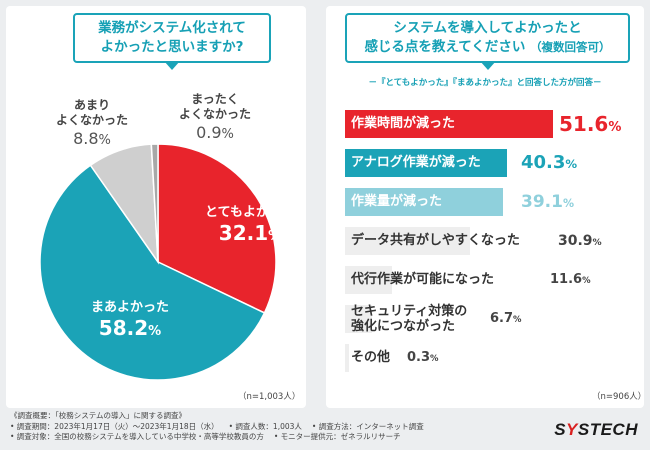 Image resolution: width=650 pixels, height=450 pixels. Describe the element at coordinates (265, 426) in the screenshot. I see `survey-count: • 調査人数：1,003人` at that location.